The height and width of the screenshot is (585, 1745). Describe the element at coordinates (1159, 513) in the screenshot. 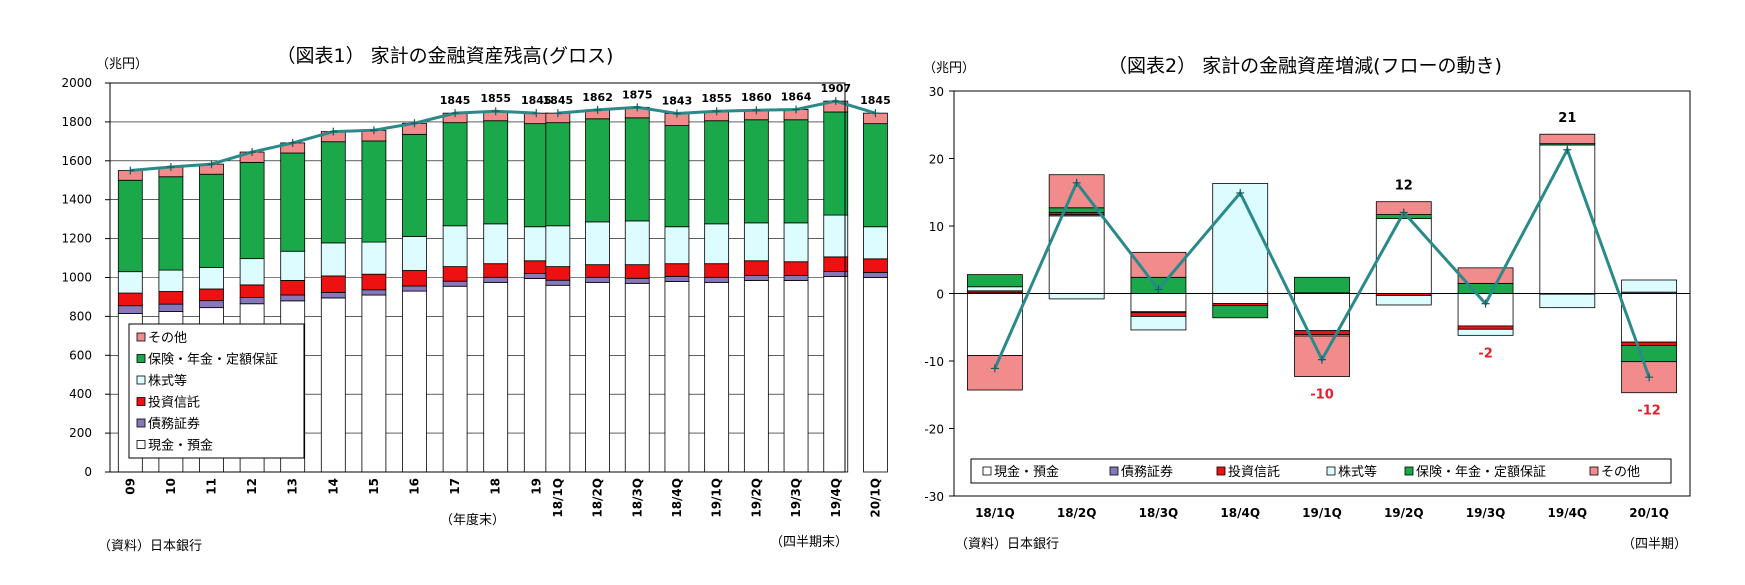

I see `chart2-x-tick-label: 18/3Q` at that location.